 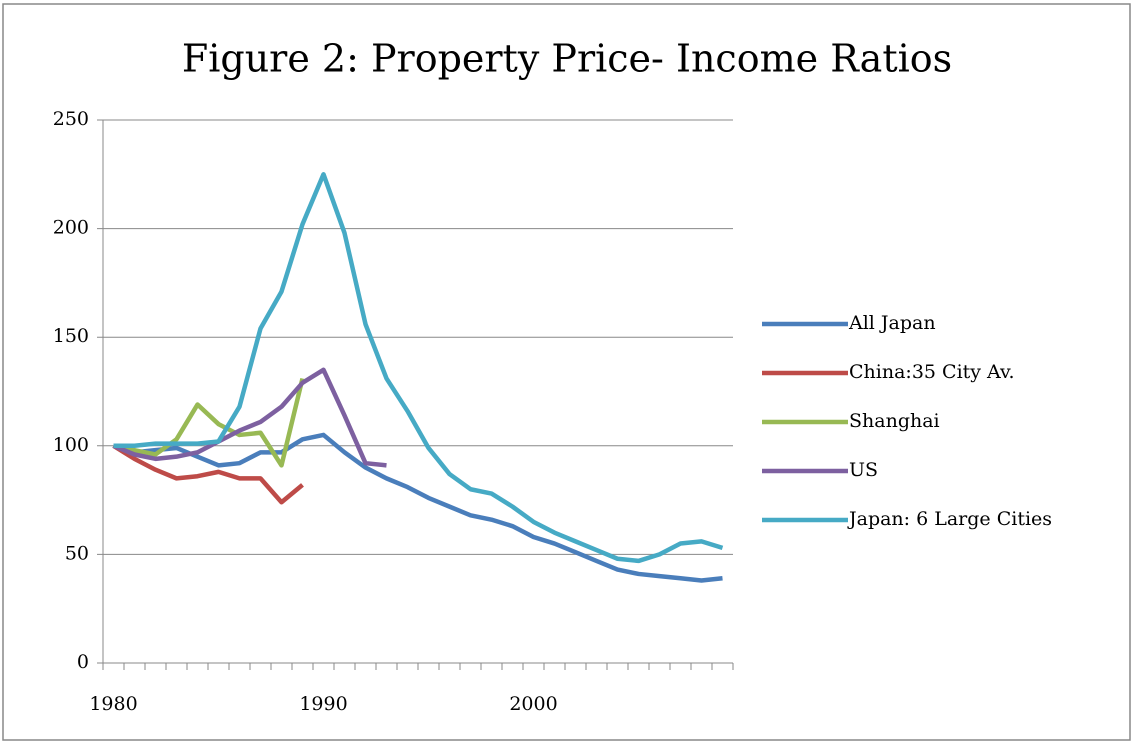 I want to click on legend-label: US, so click(x=863, y=470).